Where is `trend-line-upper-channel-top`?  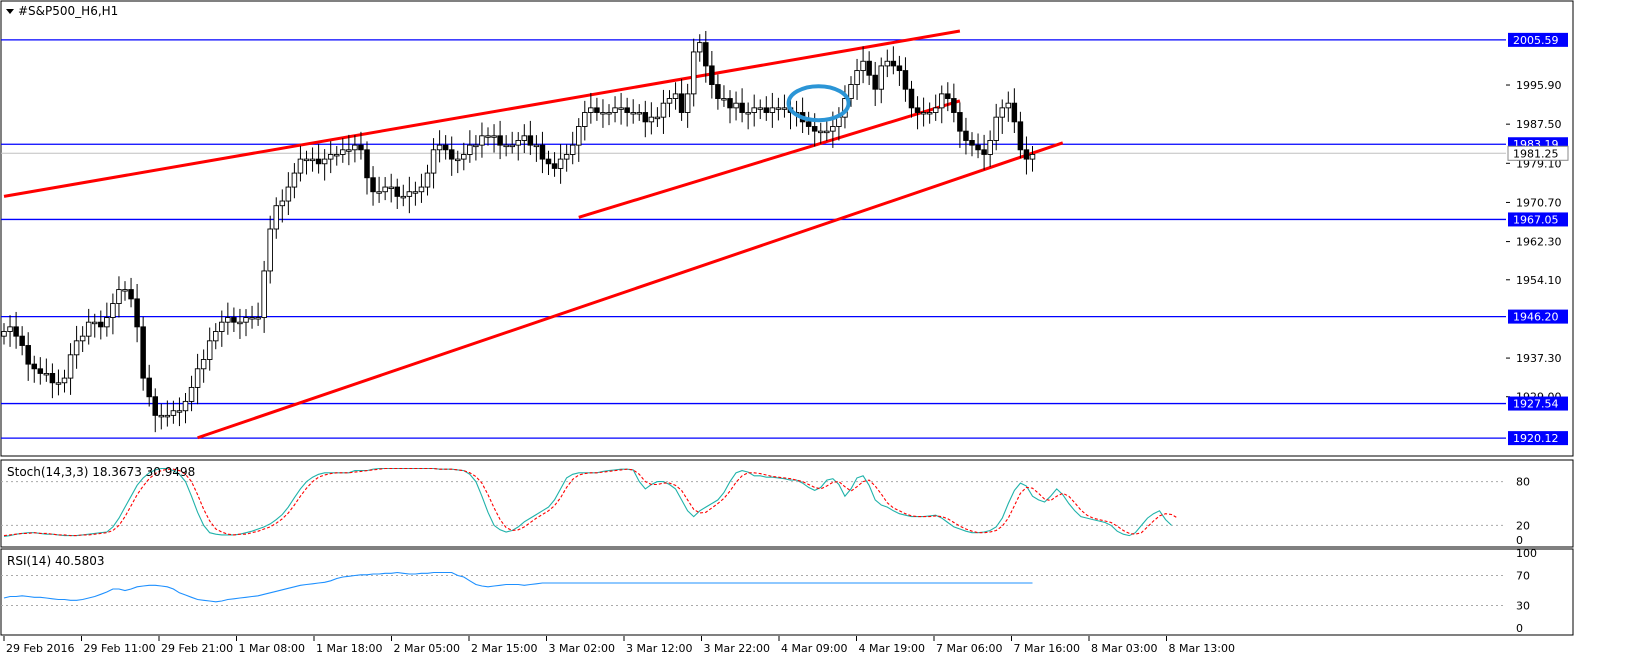 trend-line-upper-channel-top is located at coordinates (482, 113).